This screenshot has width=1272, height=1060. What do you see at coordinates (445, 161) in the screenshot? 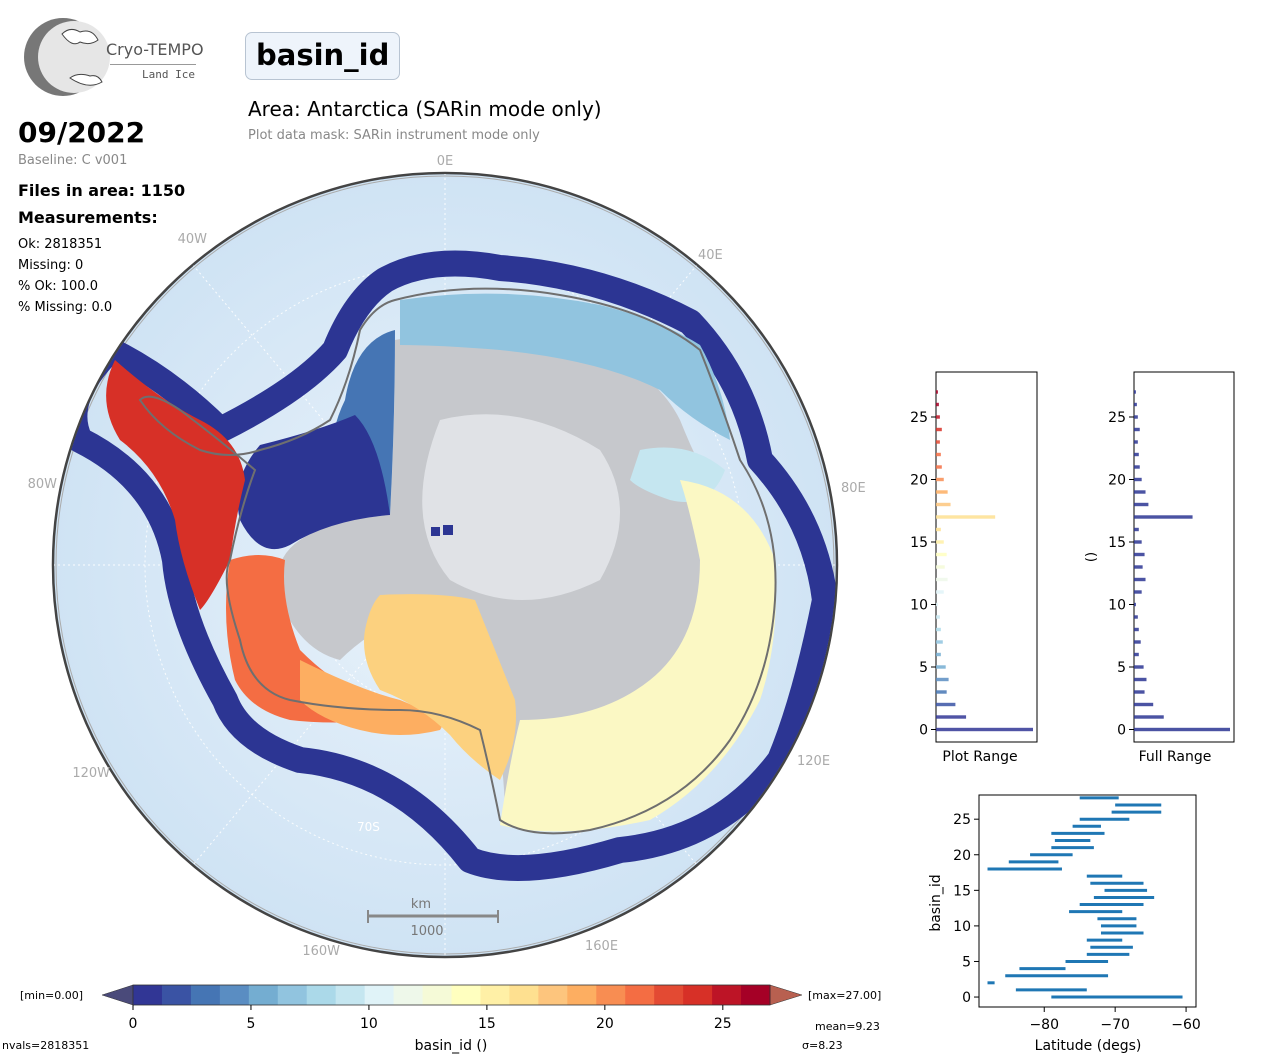
I see `lon-label-0e: 0E` at bounding box center [445, 161].